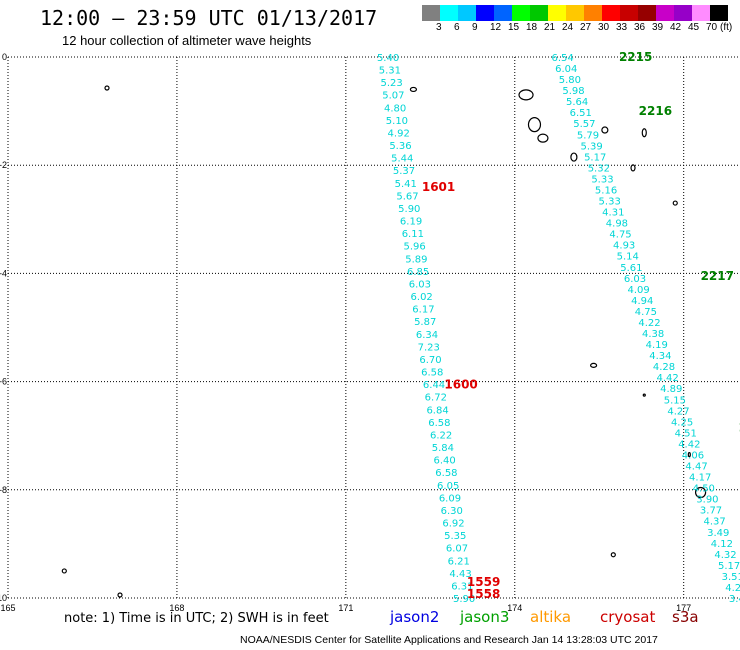 This screenshot has height=650, width=740. Describe the element at coordinates (443, 448) in the screenshot. I see `wave-height-value: 5.84` at that location.